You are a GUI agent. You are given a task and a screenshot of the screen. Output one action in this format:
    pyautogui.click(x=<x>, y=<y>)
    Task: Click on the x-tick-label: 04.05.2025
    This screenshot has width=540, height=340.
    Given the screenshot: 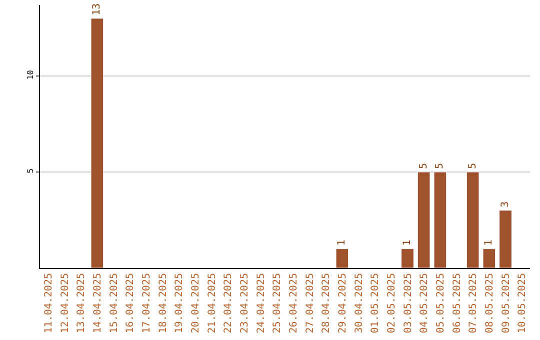 What is the action you would take?
    pyautogui.click(x=424, y=303)
    